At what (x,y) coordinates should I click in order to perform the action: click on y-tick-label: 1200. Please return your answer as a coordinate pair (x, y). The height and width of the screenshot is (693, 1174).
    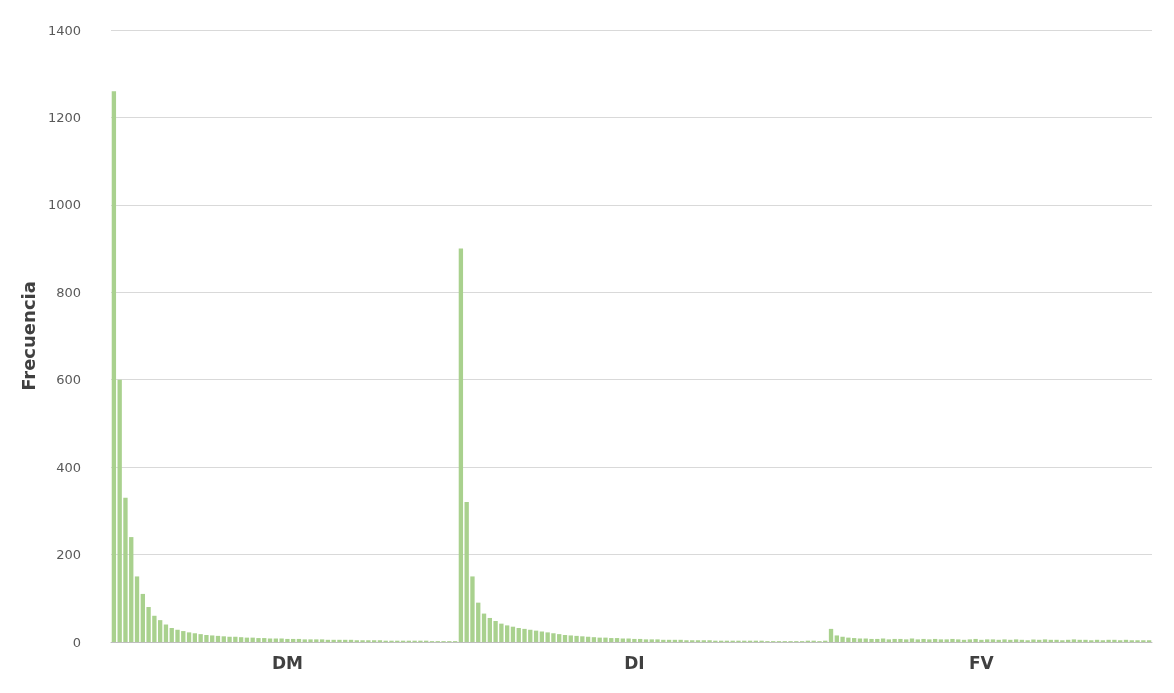
    Looking at the image, I should click on (64, 117).